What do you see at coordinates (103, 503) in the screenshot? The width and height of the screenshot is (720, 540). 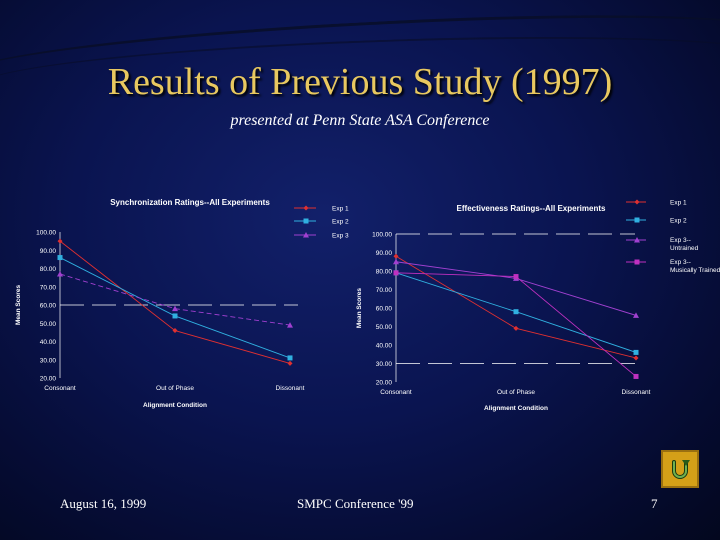 I see `footer-date: August 16, 1999` at bounding box center [103, 503].